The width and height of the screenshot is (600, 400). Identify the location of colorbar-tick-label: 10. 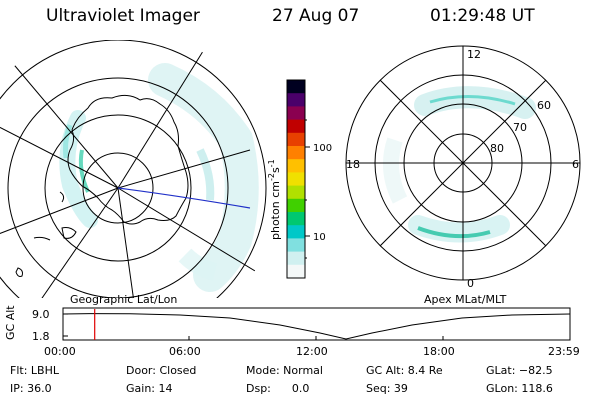
(319, 237).